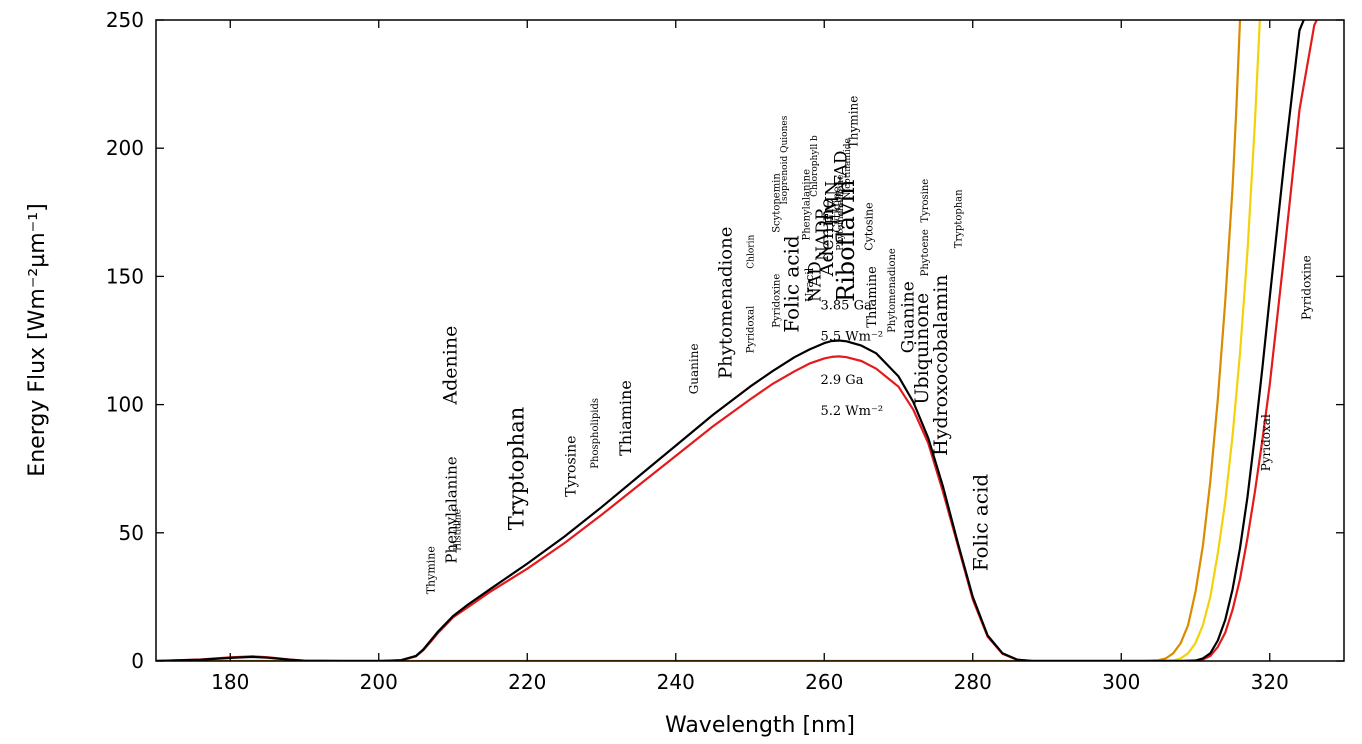 The height and width of the screenshot is (744, 1362). What do you see at coordinates (852, 359) in the screenshot?
I see `annotation-layer: 3.85 Ga 5.5 Wm⁻² 2.9 Ga 5.2 Wm⁻²` at bounding box center [852, 359].